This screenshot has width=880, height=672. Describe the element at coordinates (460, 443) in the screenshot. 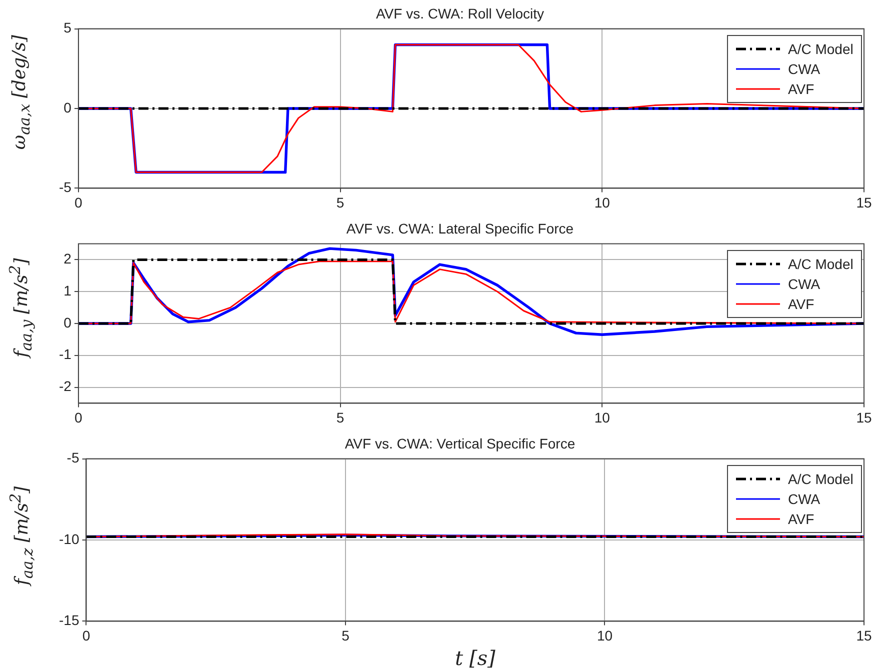

I see `chart-title: AVF vs. CWA: Vertical Specific Force` at that location.